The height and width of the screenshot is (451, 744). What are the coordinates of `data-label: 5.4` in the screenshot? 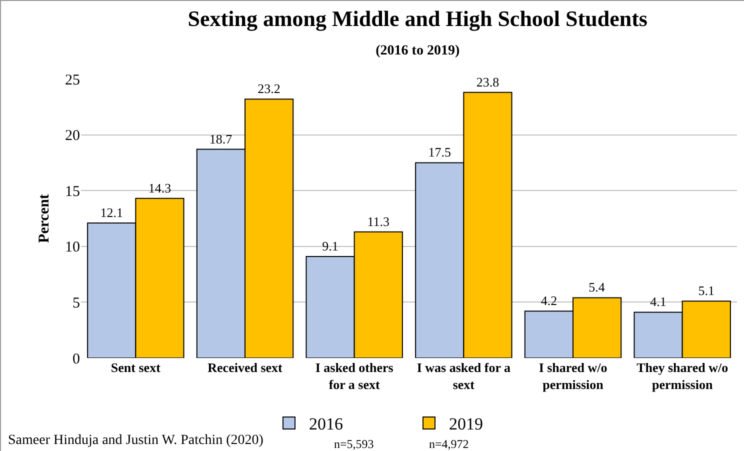 It's located at (597, 287).